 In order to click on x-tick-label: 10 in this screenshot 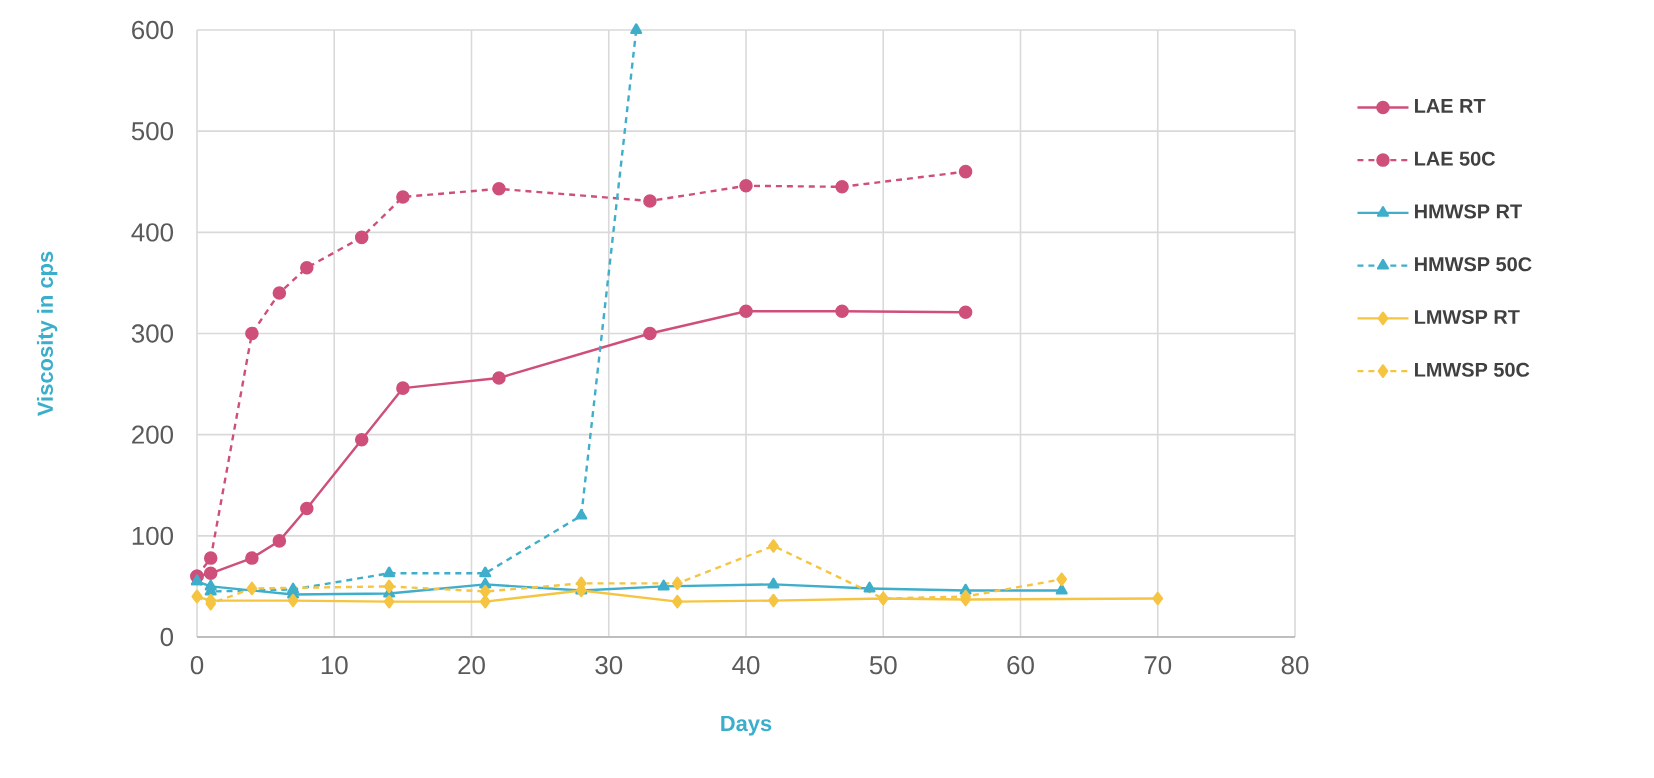, I will do `click(334, 665)`.